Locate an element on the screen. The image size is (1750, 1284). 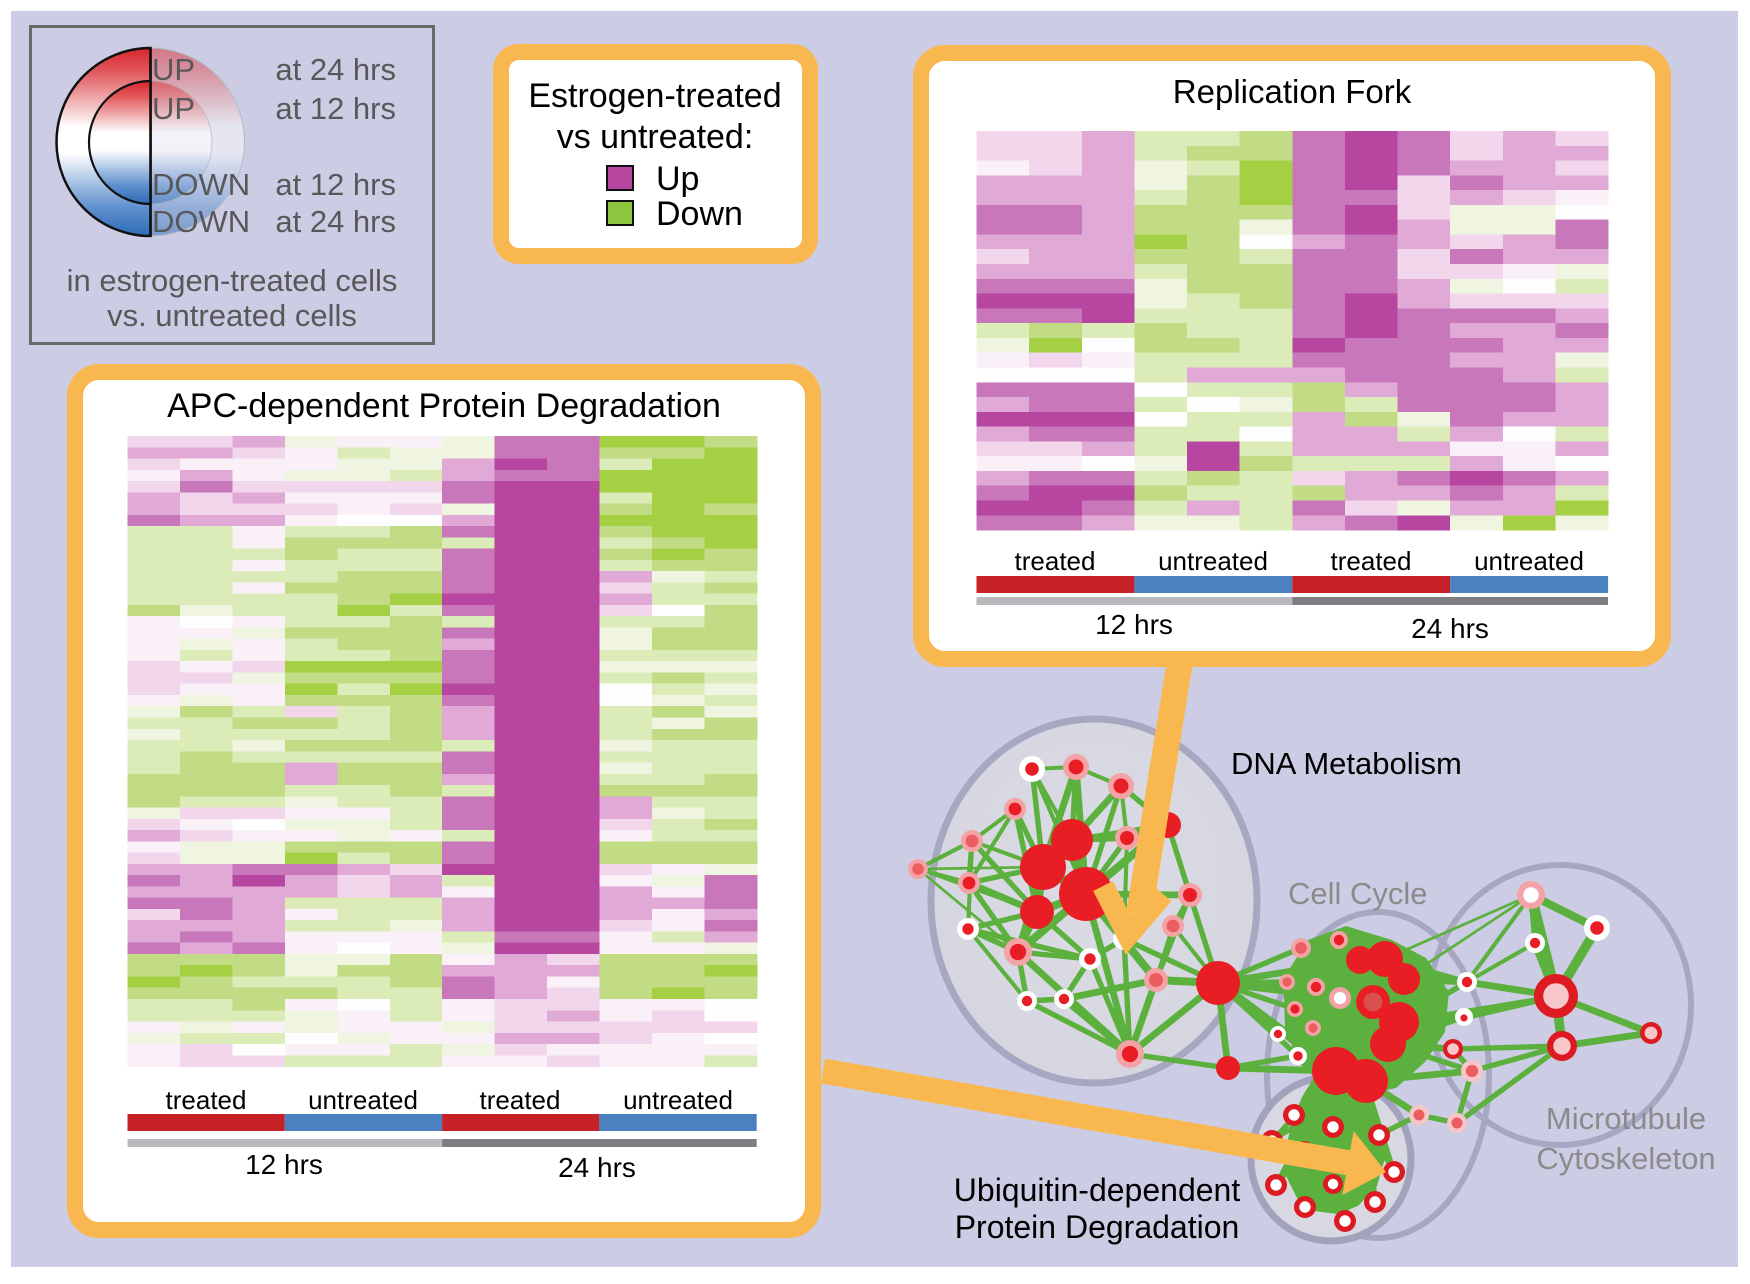
svg-text: vs untreated: is located at coordinates (655, 137).